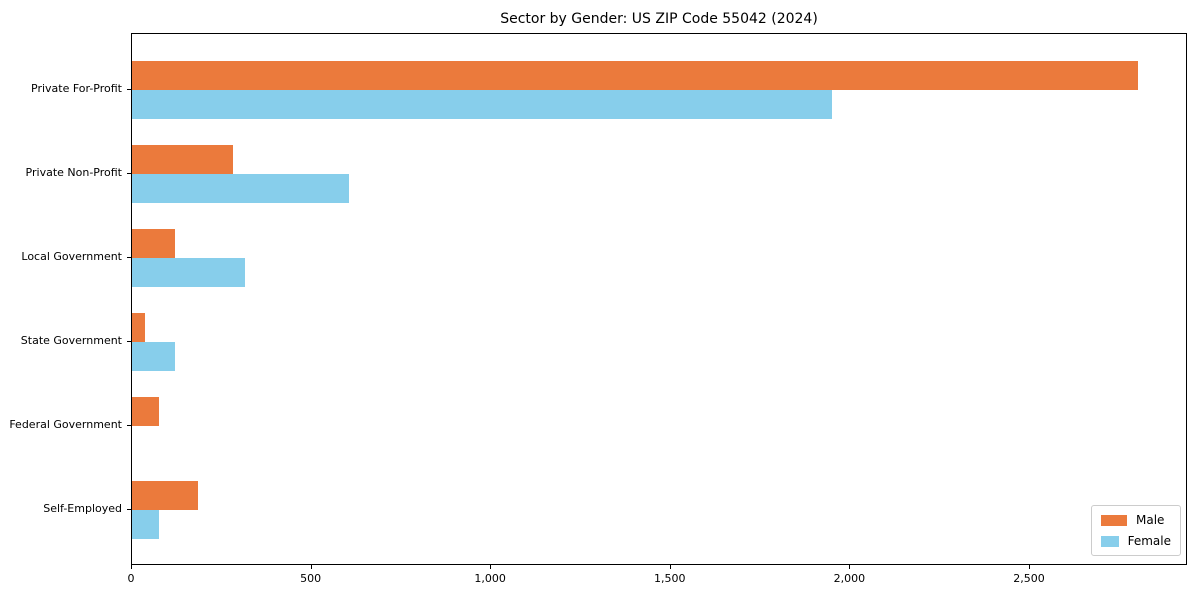  Describe the element at coordinates (241, 188) in the screenshot. I see `bar-female-private-non-profit` at that location.